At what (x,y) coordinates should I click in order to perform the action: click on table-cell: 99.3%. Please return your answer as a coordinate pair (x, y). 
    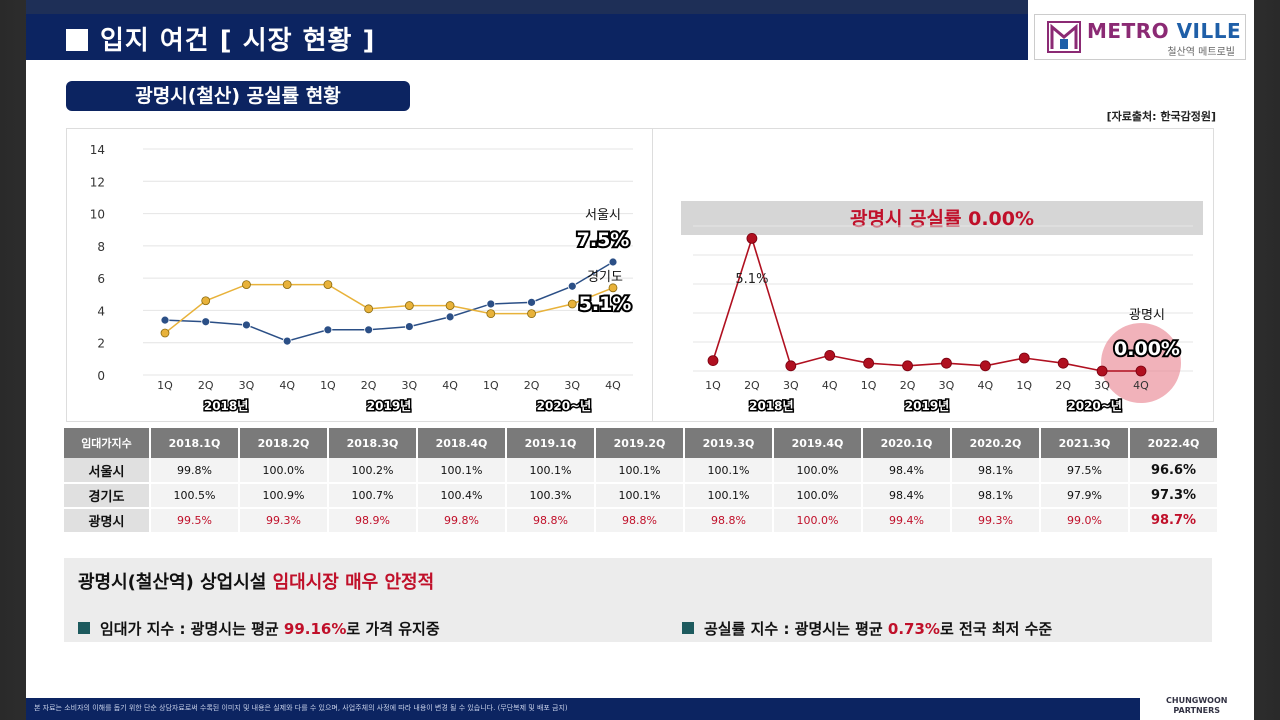
    Looking at the image, I should click on (284, 521).